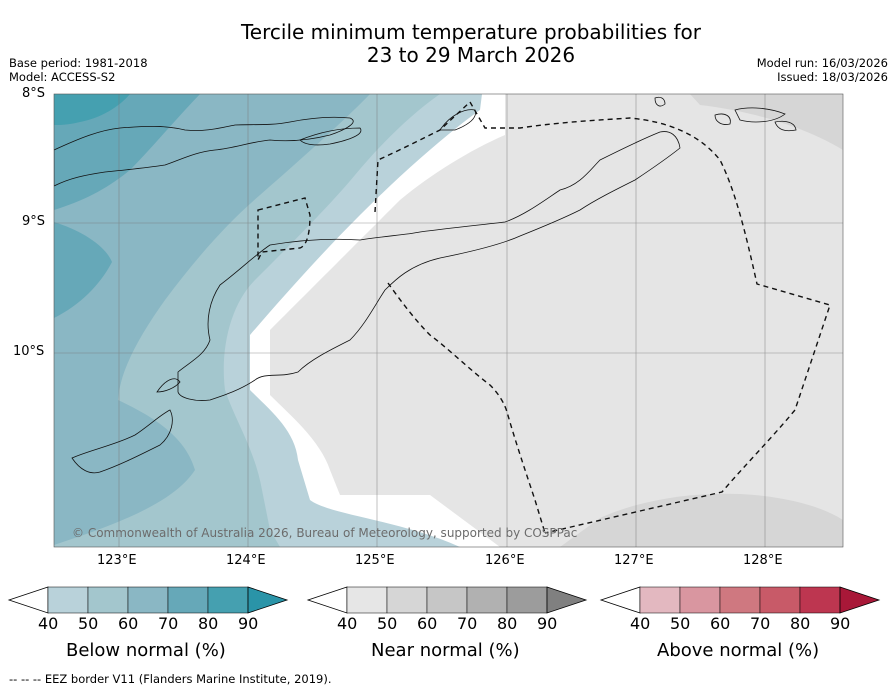  I want to click on above-normal-colorbar-high-arrow, so click(860, 600).